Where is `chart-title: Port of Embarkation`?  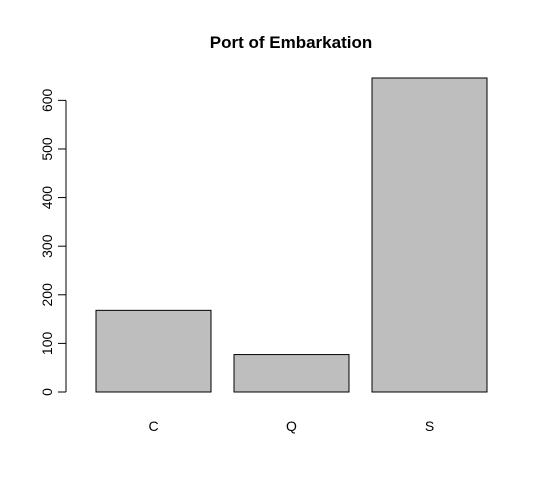
chart-title: Port of Embarkation is located at coordinates (291, 42).